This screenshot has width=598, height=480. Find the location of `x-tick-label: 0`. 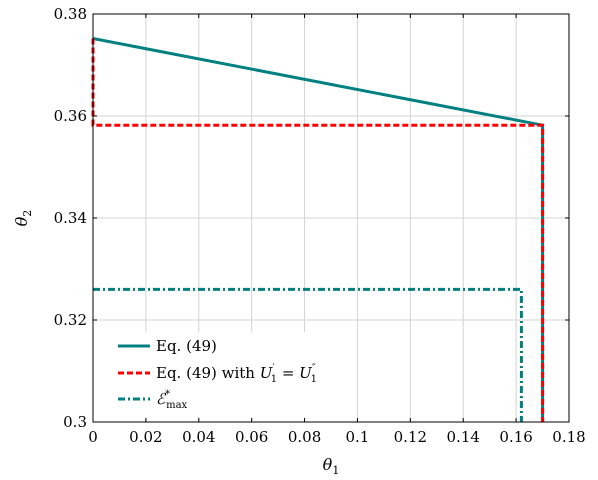

x-tick-label: 0 is located at coordinates (93, 437).